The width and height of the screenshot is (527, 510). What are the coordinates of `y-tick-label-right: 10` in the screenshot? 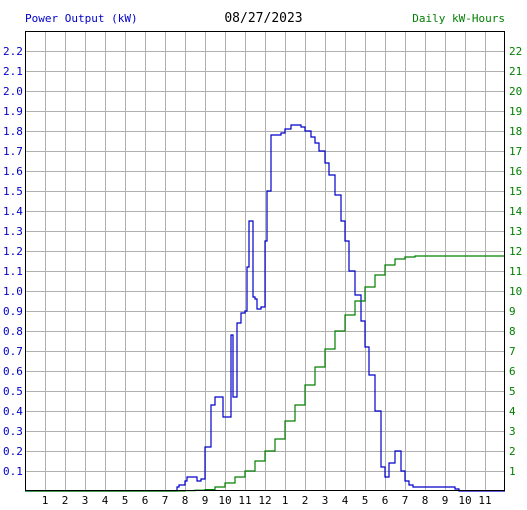 It's located at (515, 291).